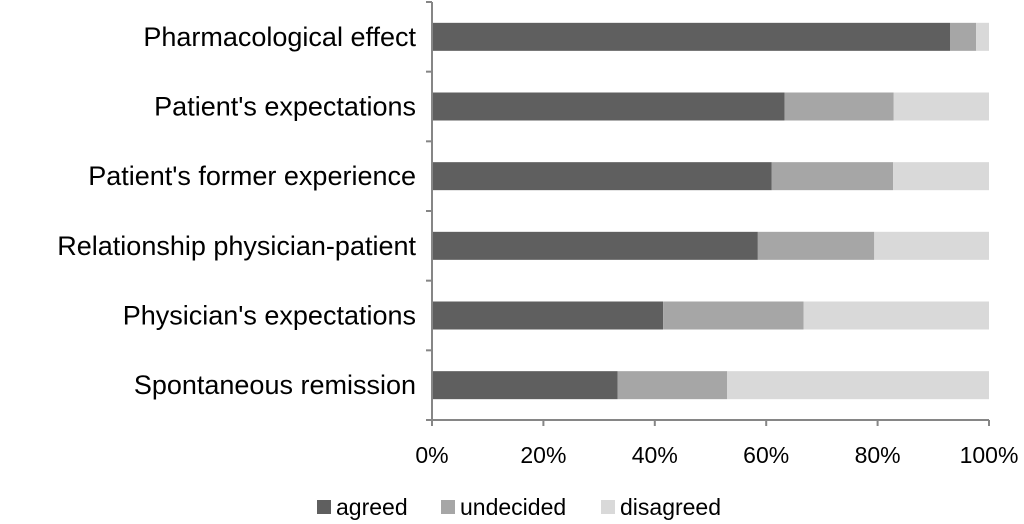 The width and height of the screenshot is (1024, 524). I want to click on x-tick-label: 60%, so click(766, 455).